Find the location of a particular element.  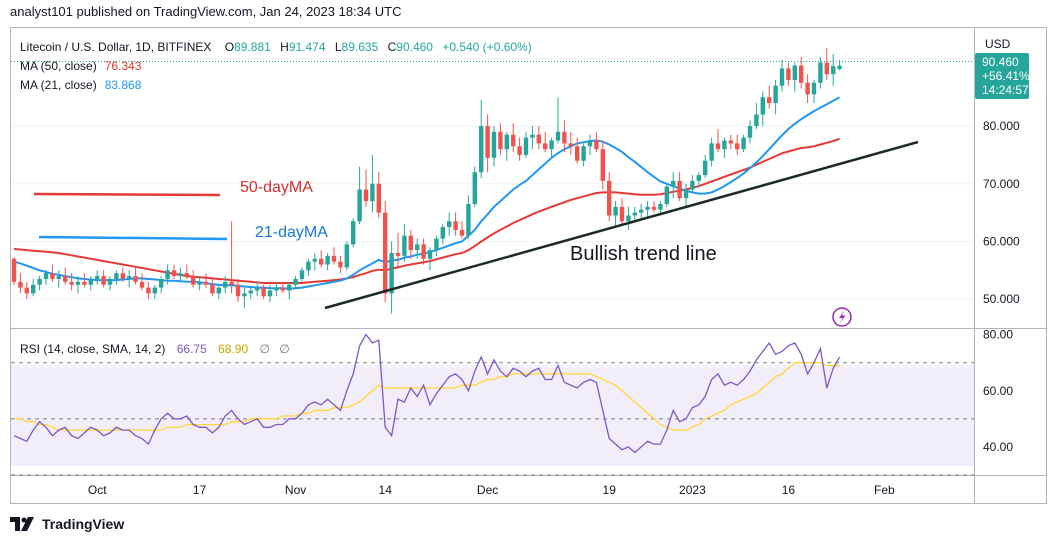

null-icon: ∅ is located at coordinates (264, 349).